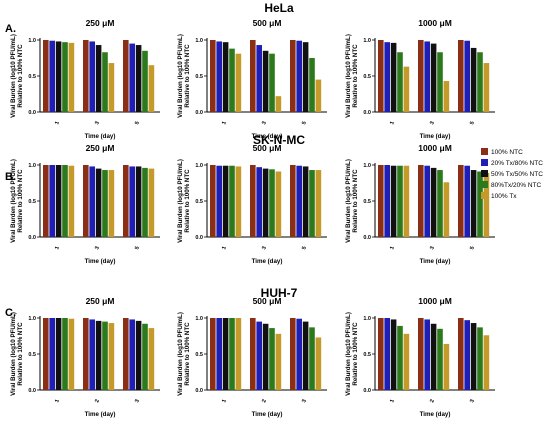 This screenshot has width=550, height=423. What do you see at coordinates (517, 163) in the screenshot?
I see `legend-label: 20% Tx/80% NTC` at bounding box center [517, 163].